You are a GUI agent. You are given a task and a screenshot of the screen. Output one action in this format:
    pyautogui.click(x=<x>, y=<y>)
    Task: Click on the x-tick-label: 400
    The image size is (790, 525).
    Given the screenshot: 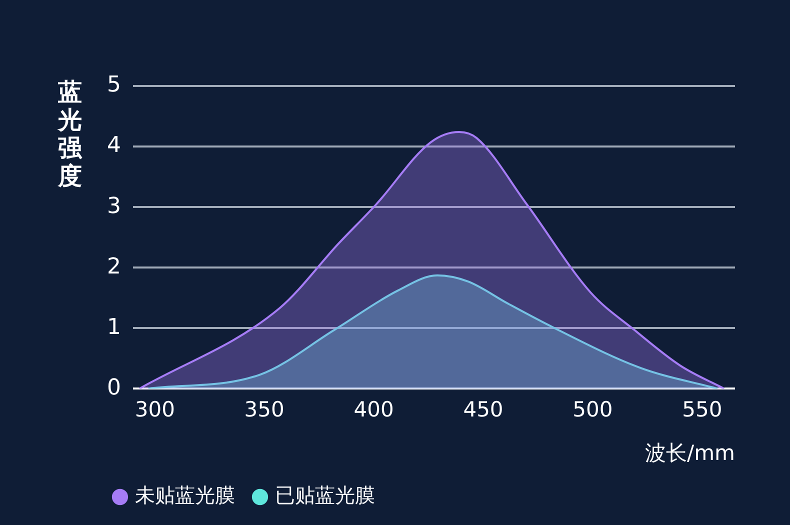 What is the action you would take?
    pyautogui.click(x=374, y=410)
    